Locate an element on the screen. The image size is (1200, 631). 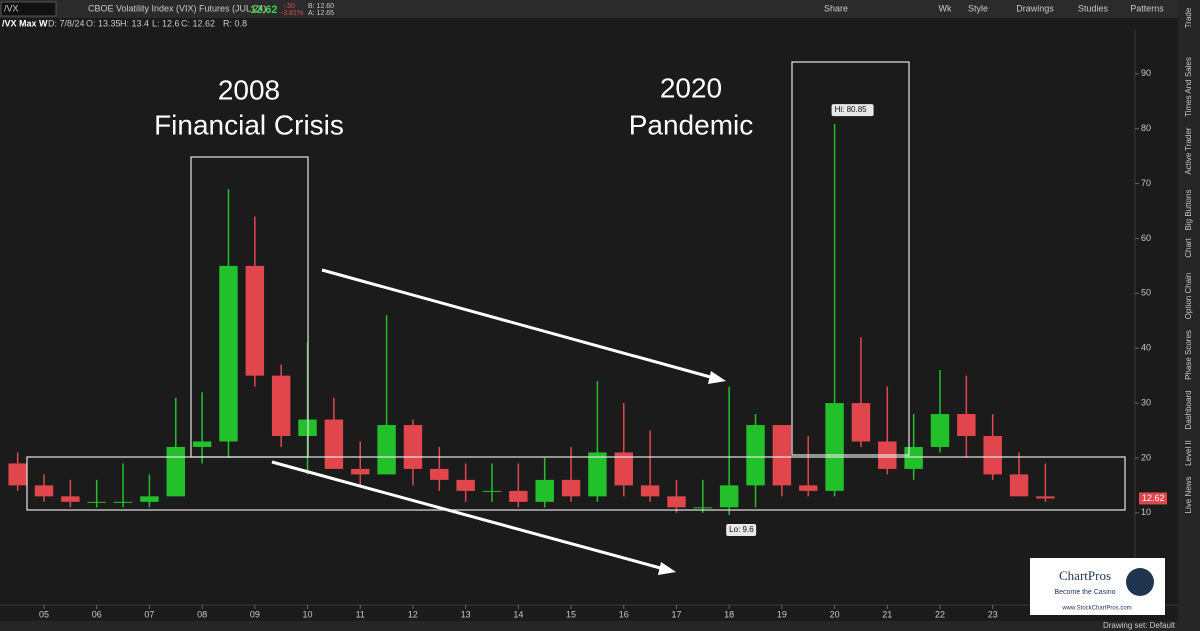
toolbar-button: Style is located at coordinates (978, 8).